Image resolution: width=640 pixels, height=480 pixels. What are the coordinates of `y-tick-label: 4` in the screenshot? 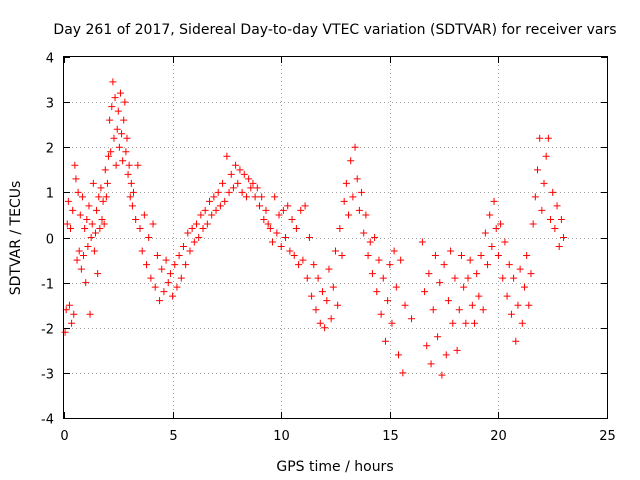 It's located at (50, 59).